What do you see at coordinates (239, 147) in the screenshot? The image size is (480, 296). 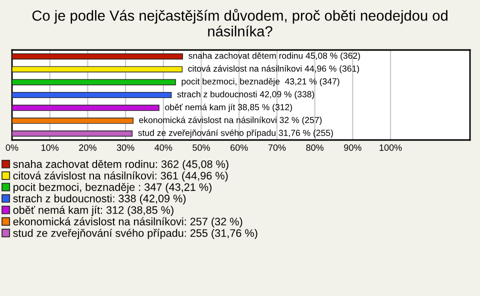 I see `x-tick-label: 60%` at bounding box center [239, 147].